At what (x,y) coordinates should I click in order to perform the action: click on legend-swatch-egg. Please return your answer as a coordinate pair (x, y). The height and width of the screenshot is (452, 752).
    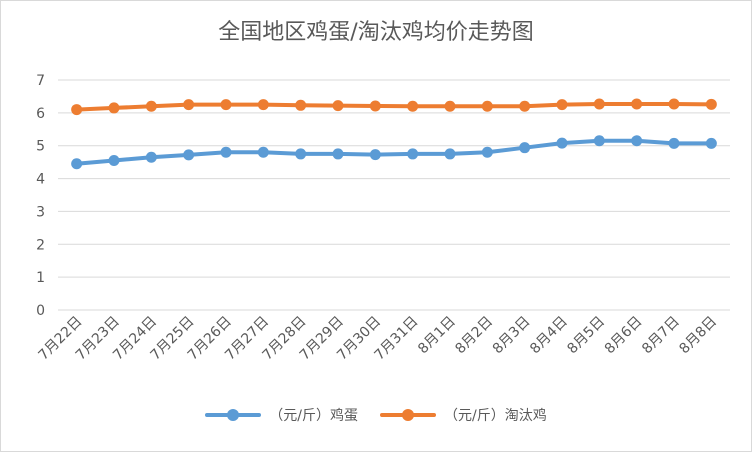
    Looking at the image, I should click on (233, 415).